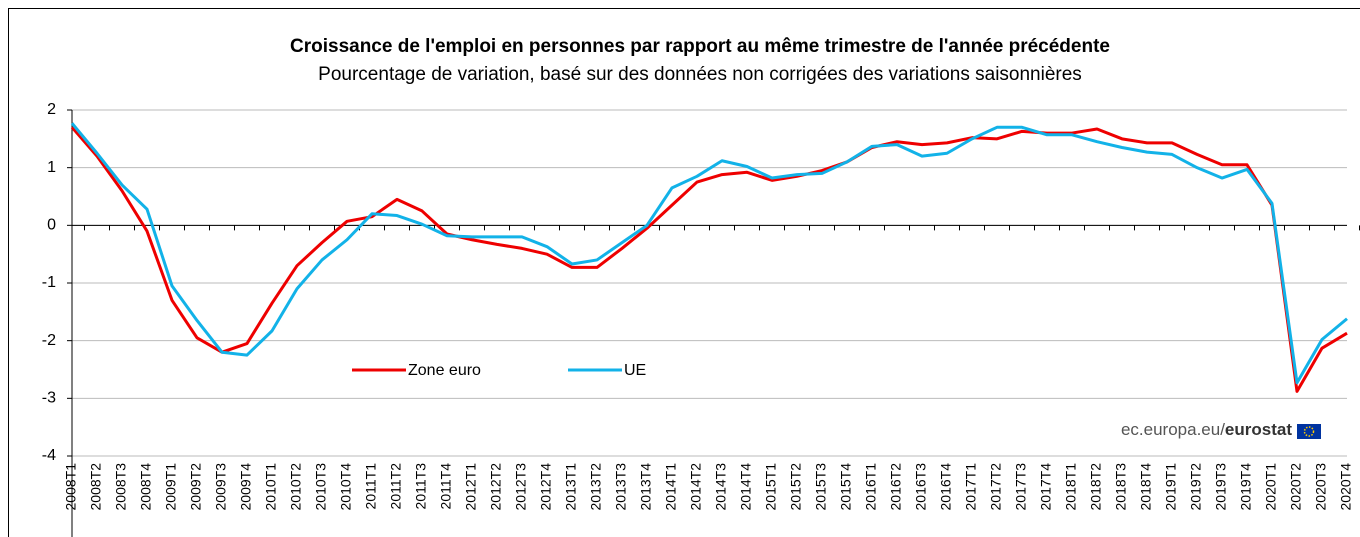 Image resolution: width=1360 pixels, height=537 pixels. What do you see at coordinates (1173, 429) in the screenshot?
I see `source-domain: ec.europa.eu/` at bounding box center [1173, 429].